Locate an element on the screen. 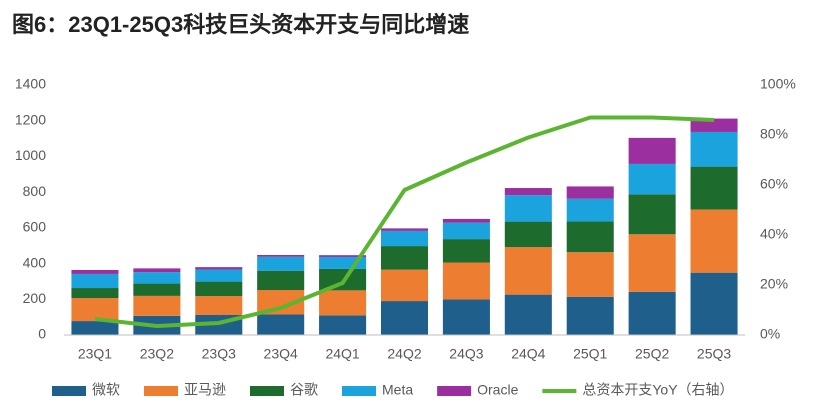  x-tick-label: 24Q4 is located at coordinates (528, 354).